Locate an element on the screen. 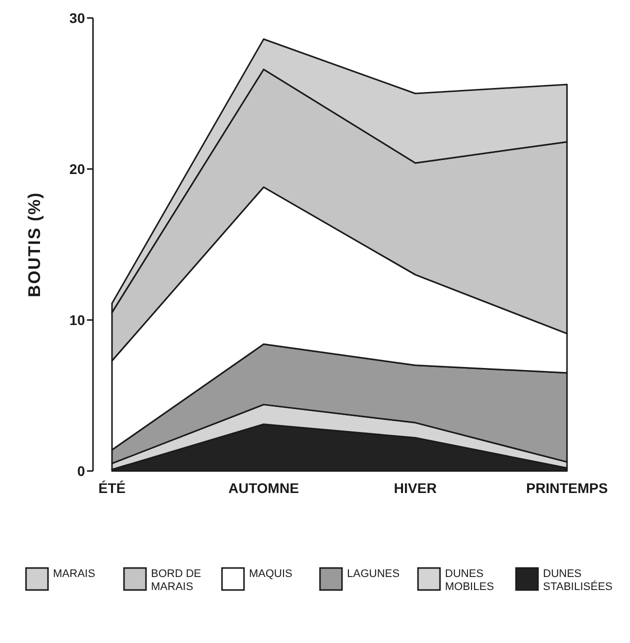  y-tick-label: 0 is located at coordinates (81, 470).